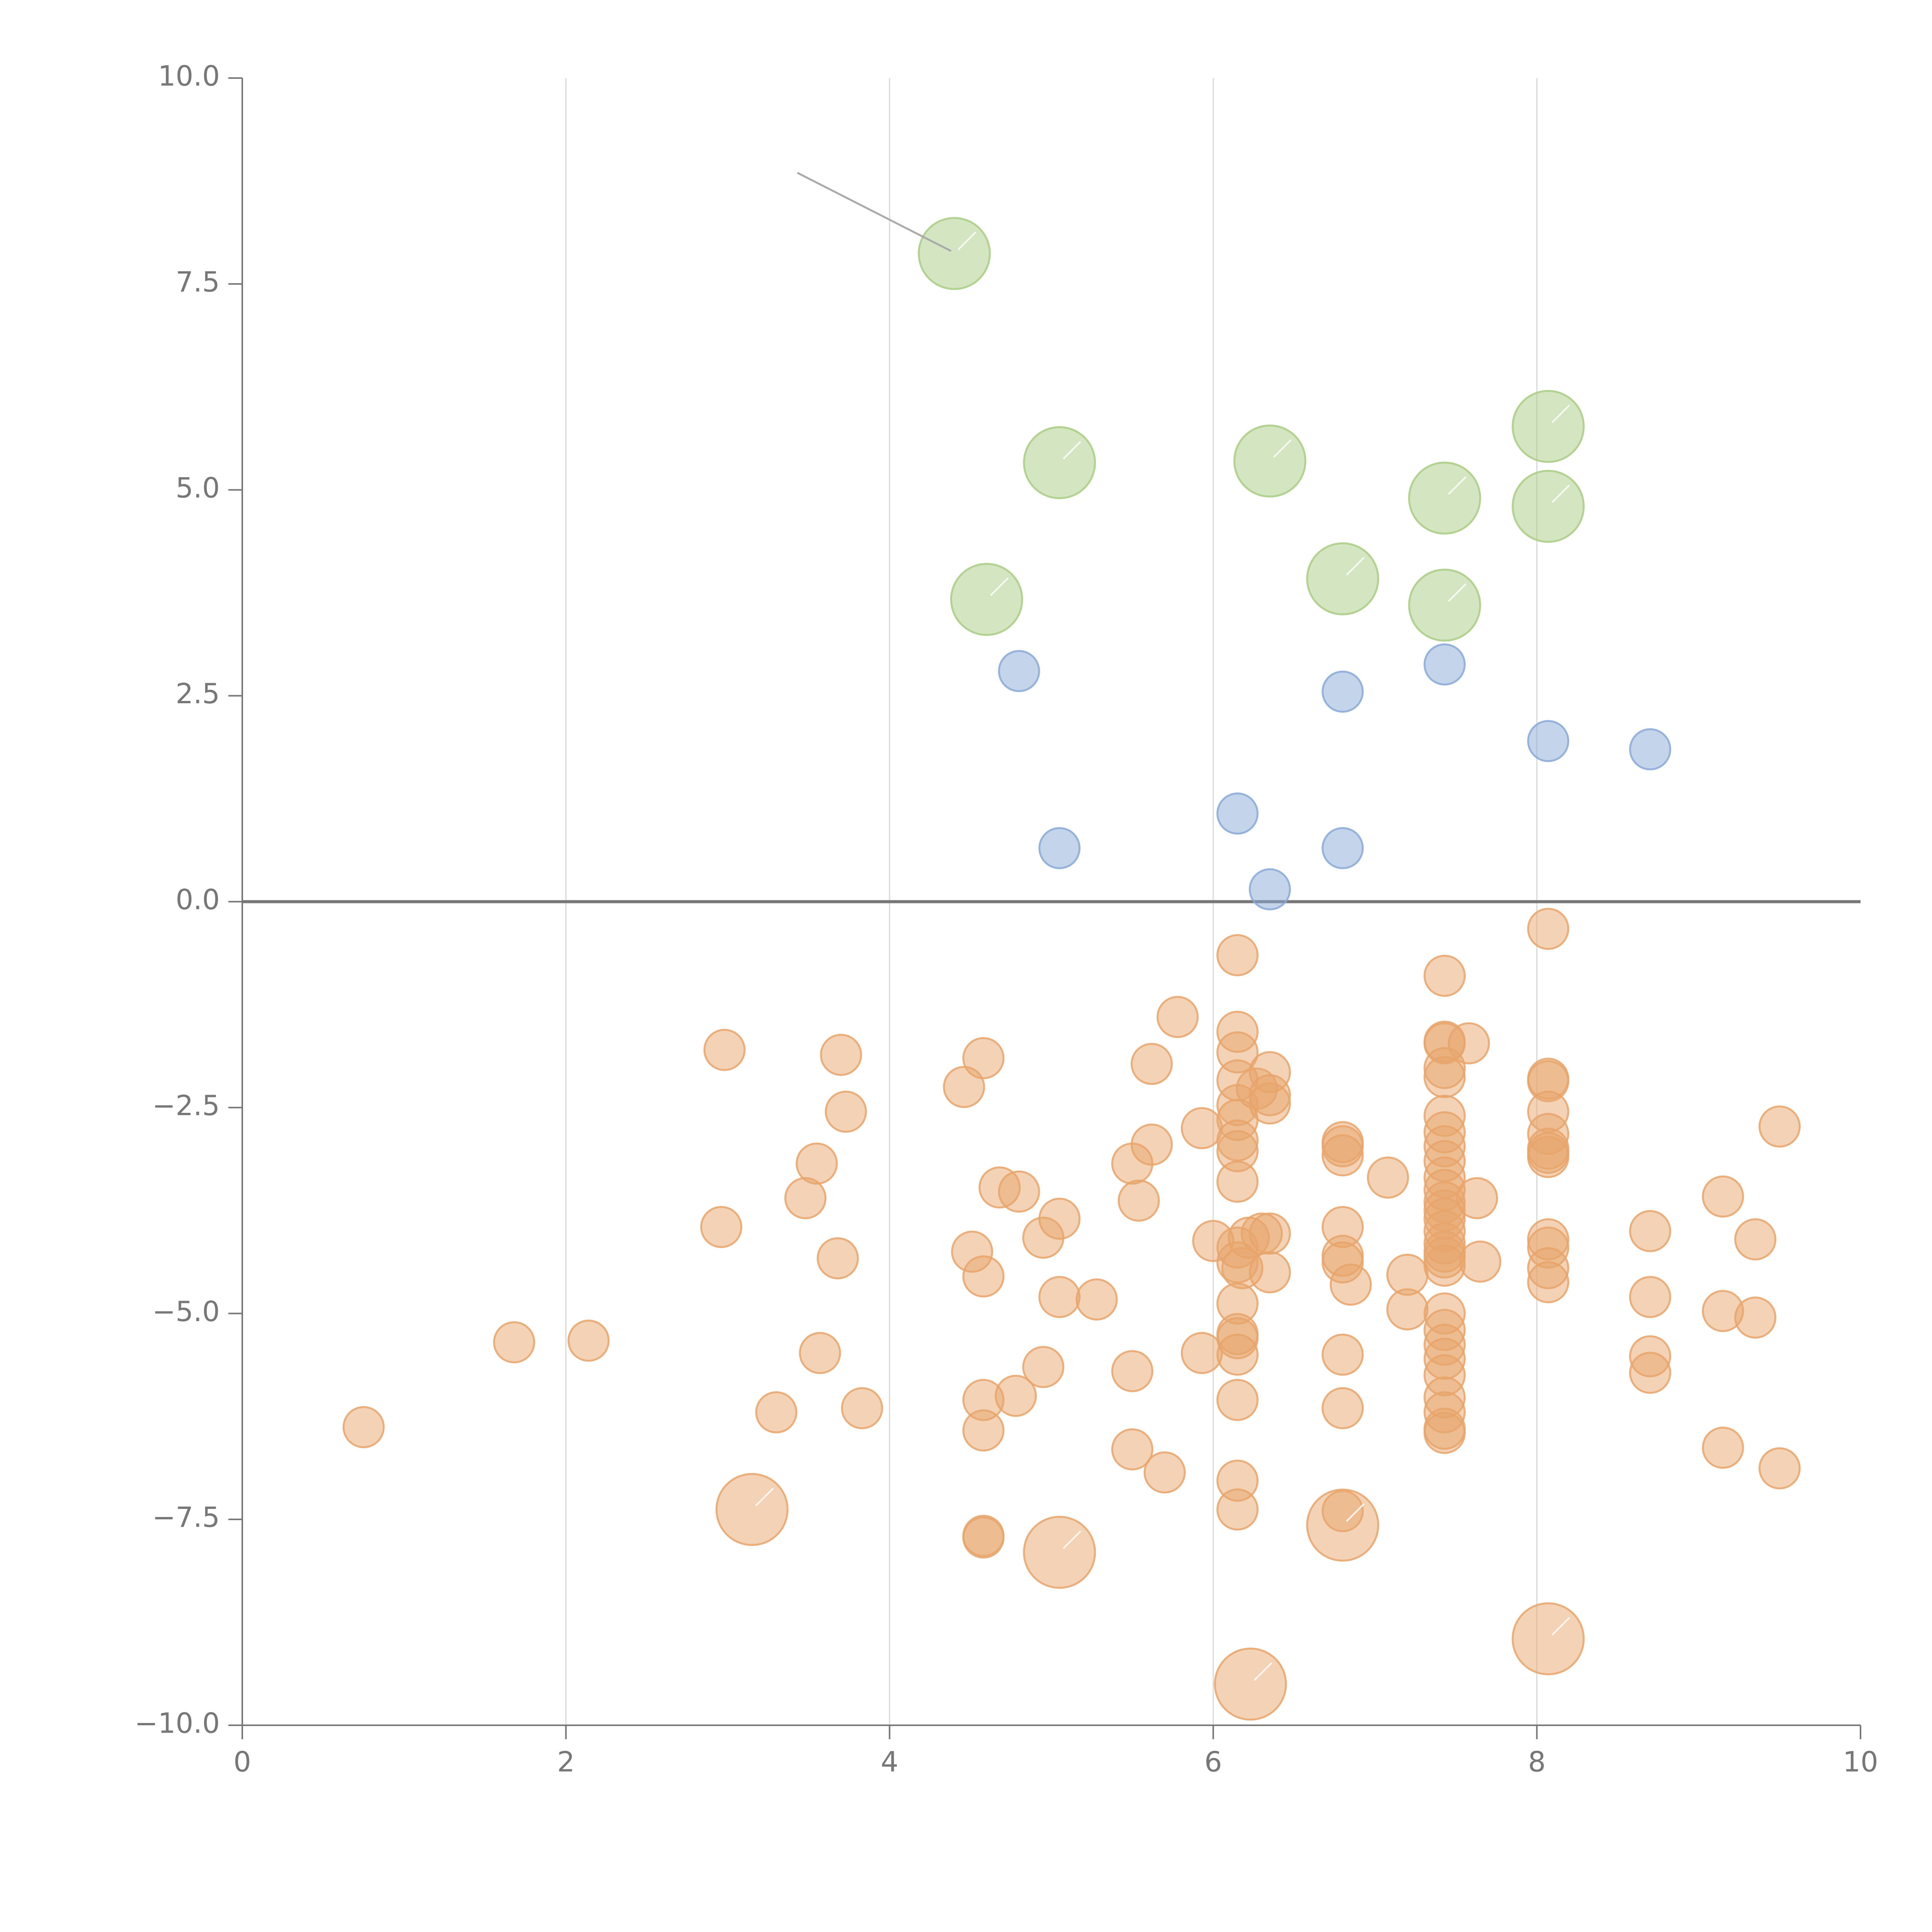 The image size is (1932, 1932). Describe the element at coordinates (177, 1724) in the screenshot. I see `y-tick-label: −10.0` at that location.